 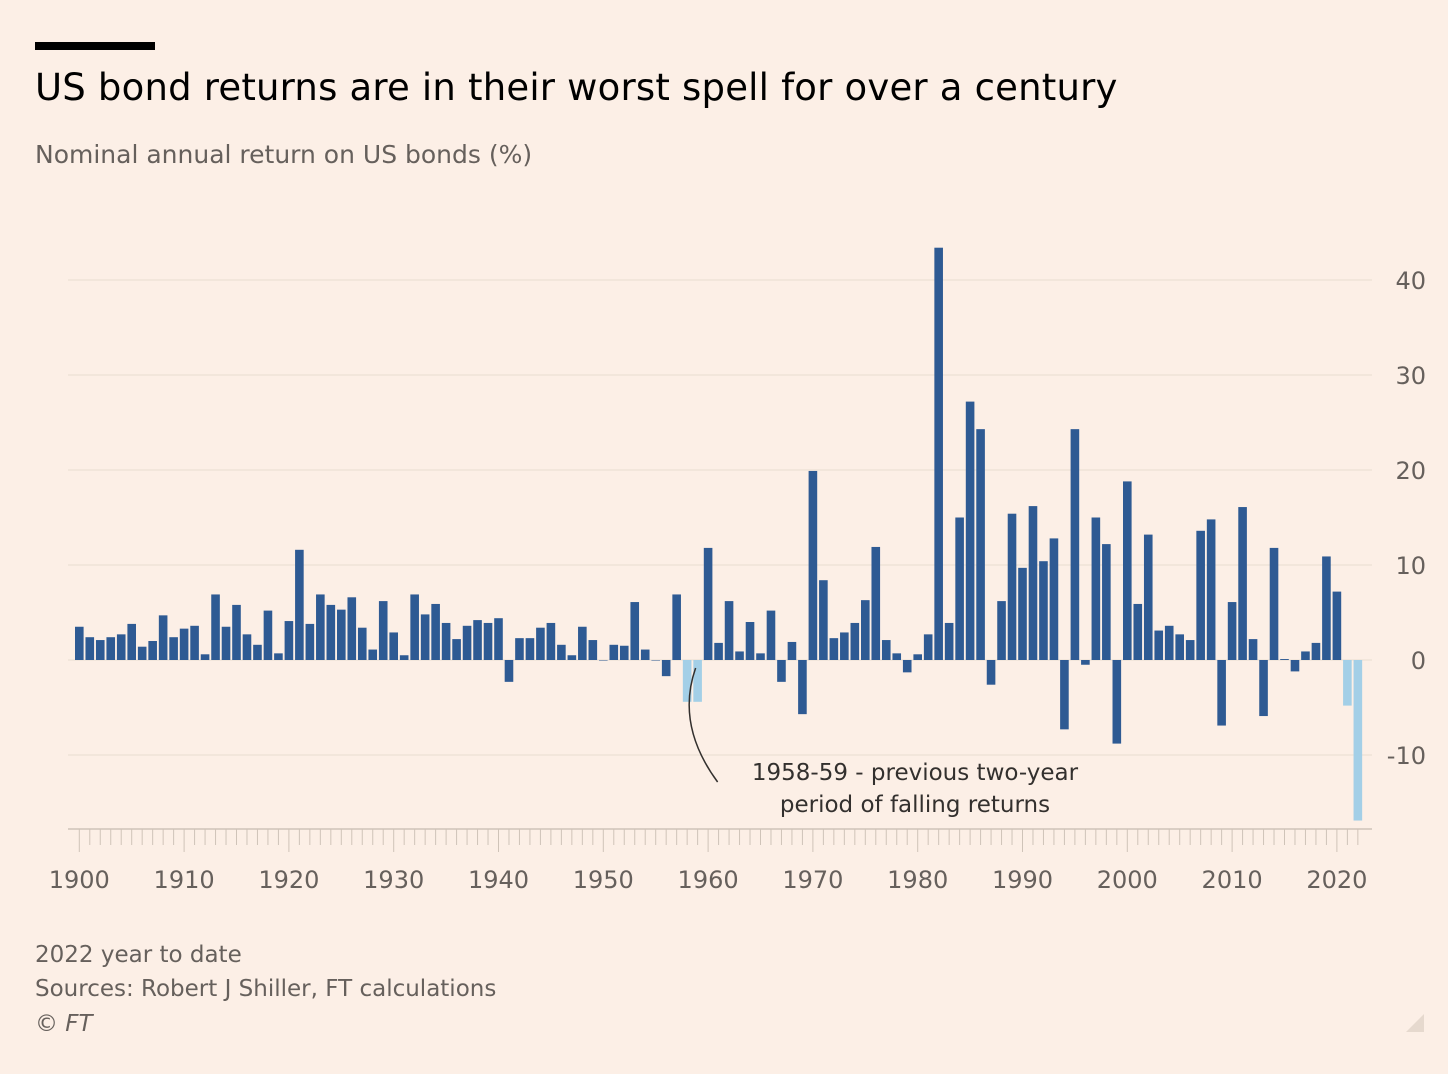 I want to click on x-tick-label: 2010, so click(x=1232, y=880).